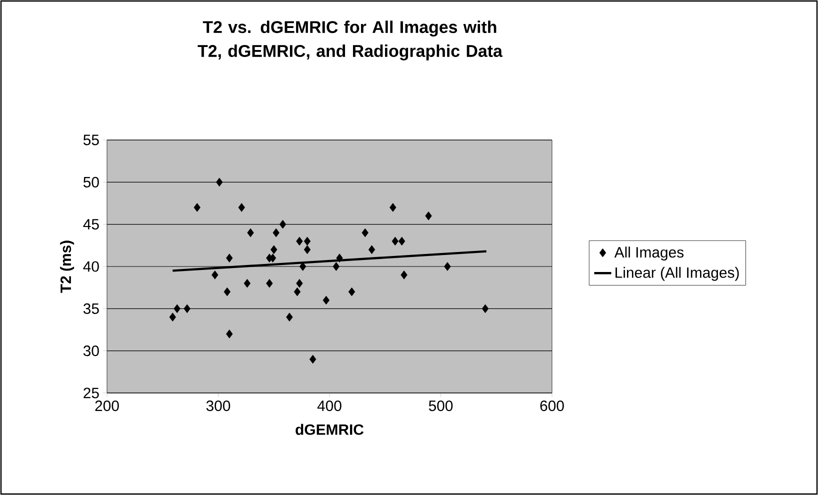  Describe the element at coordinates (440, 406) in the screenshot. I see `x-tick-label: 500` at that location.